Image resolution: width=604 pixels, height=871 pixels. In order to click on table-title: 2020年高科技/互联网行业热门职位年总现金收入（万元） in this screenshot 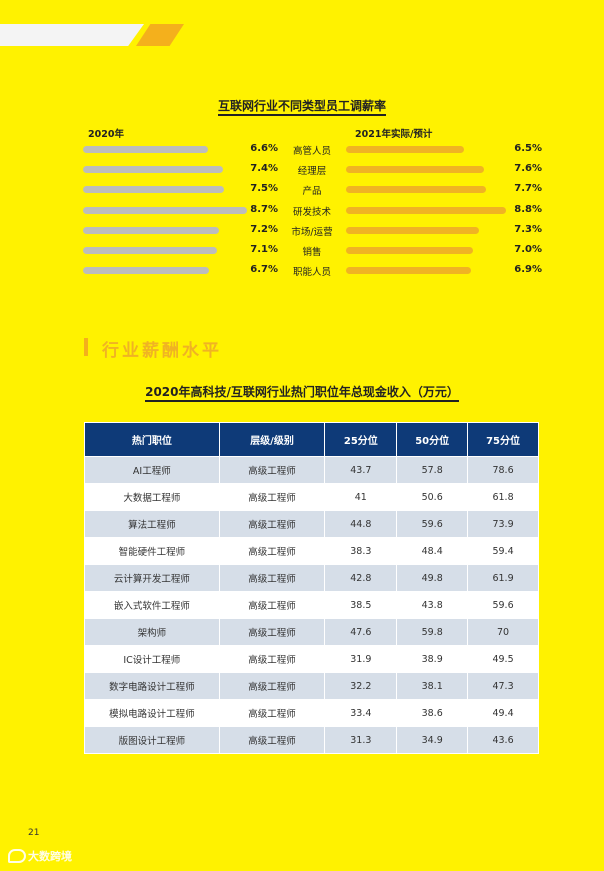, I will do `click(302, 392)`.